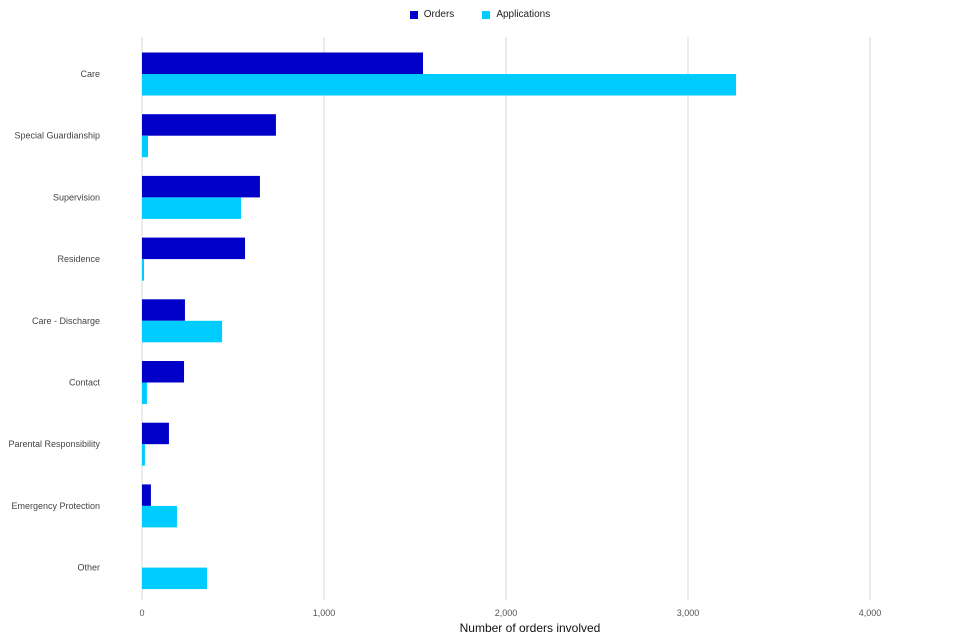  What do you see at coordinates (480, 14) in the screenshot?
I see `chart-legend: Orders Applications` at bounding box center [480, 14].